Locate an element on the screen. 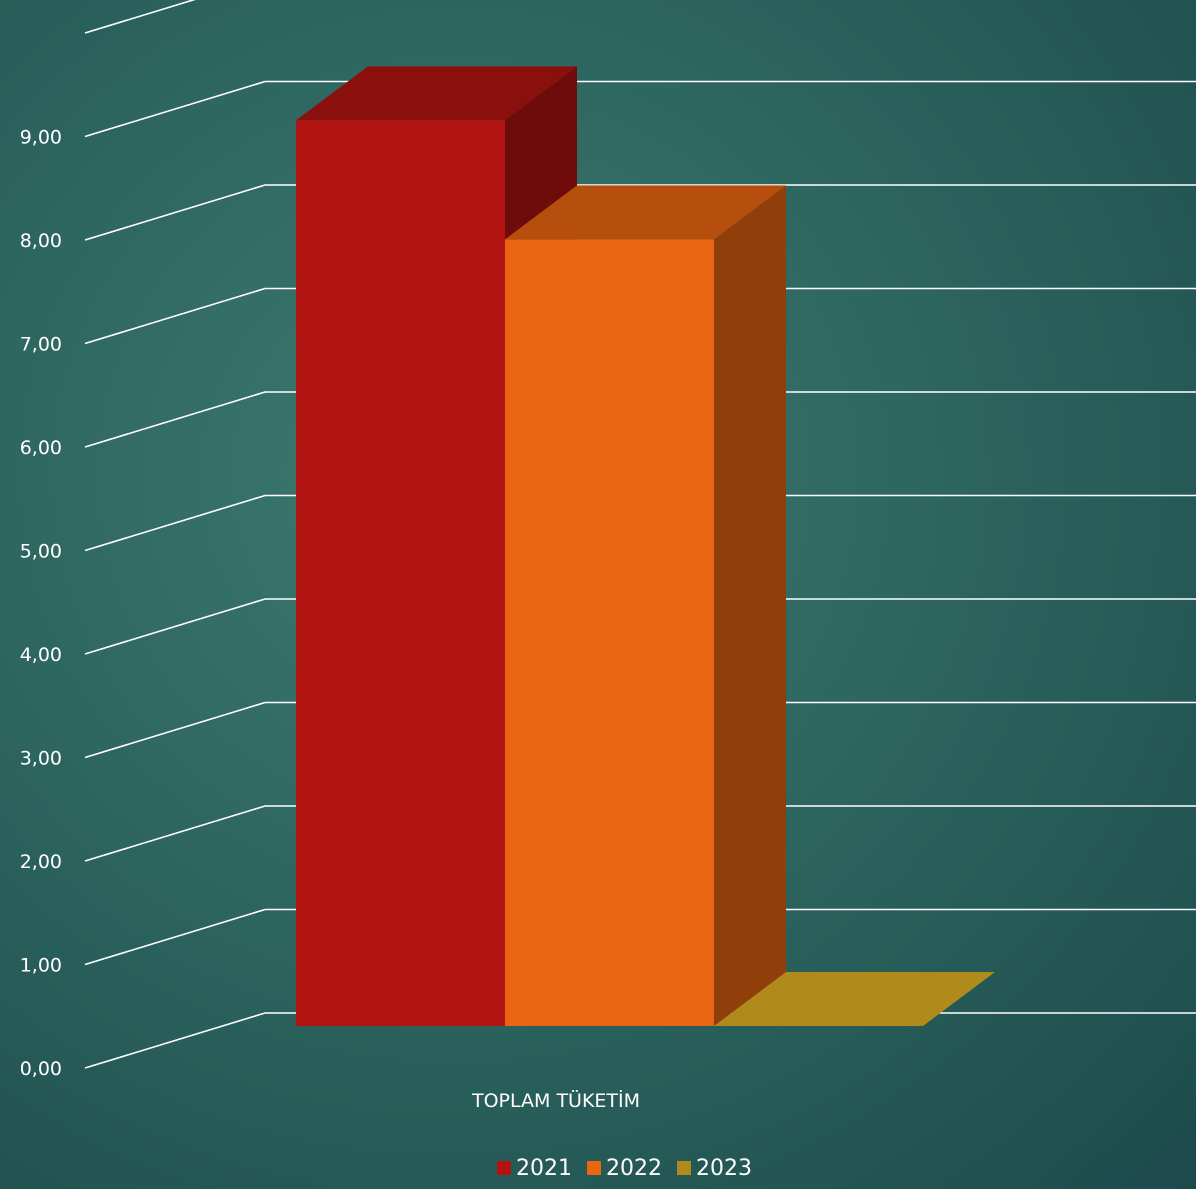 This screenshot has width=1196, height=1189. y-tick-label: 2,00 is located at coordinates (41, 862).